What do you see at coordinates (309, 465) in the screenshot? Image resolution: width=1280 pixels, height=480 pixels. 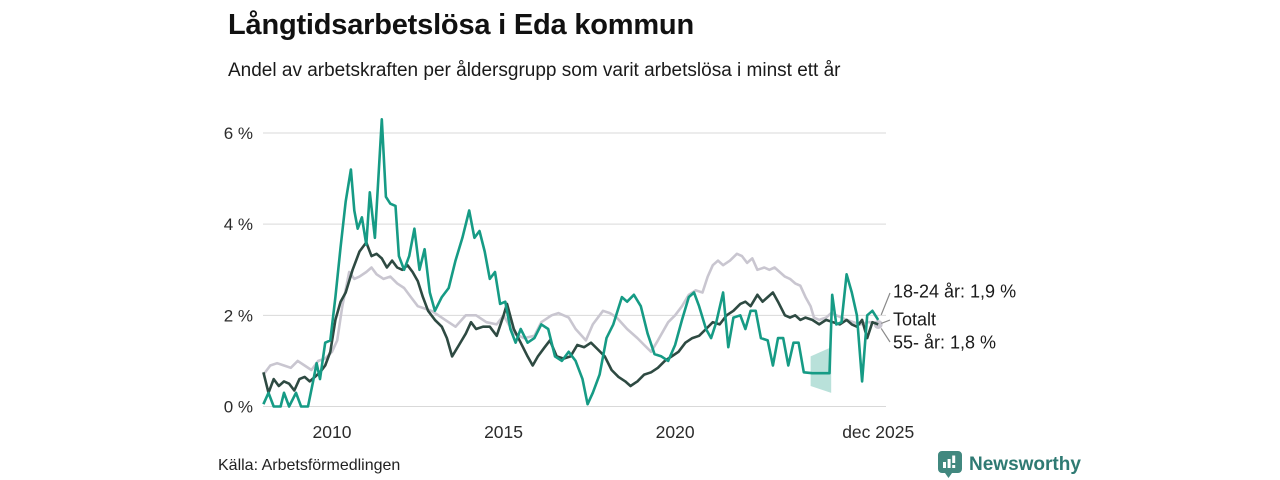 I see `source-credit: Källa: Arbetsförmedlingen` at bounding box center [309, 465].